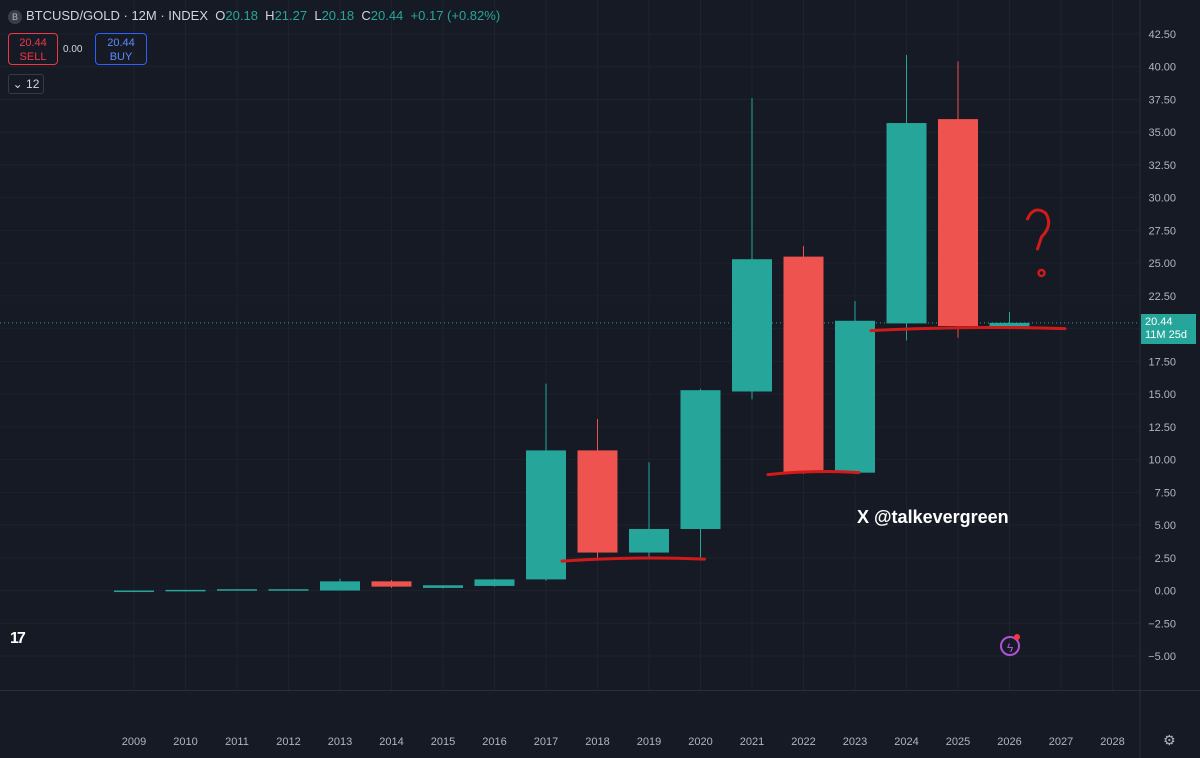 This screenshot has width=1200, height=758. I want to click on question-mark-annotation, so click(1038, 229).